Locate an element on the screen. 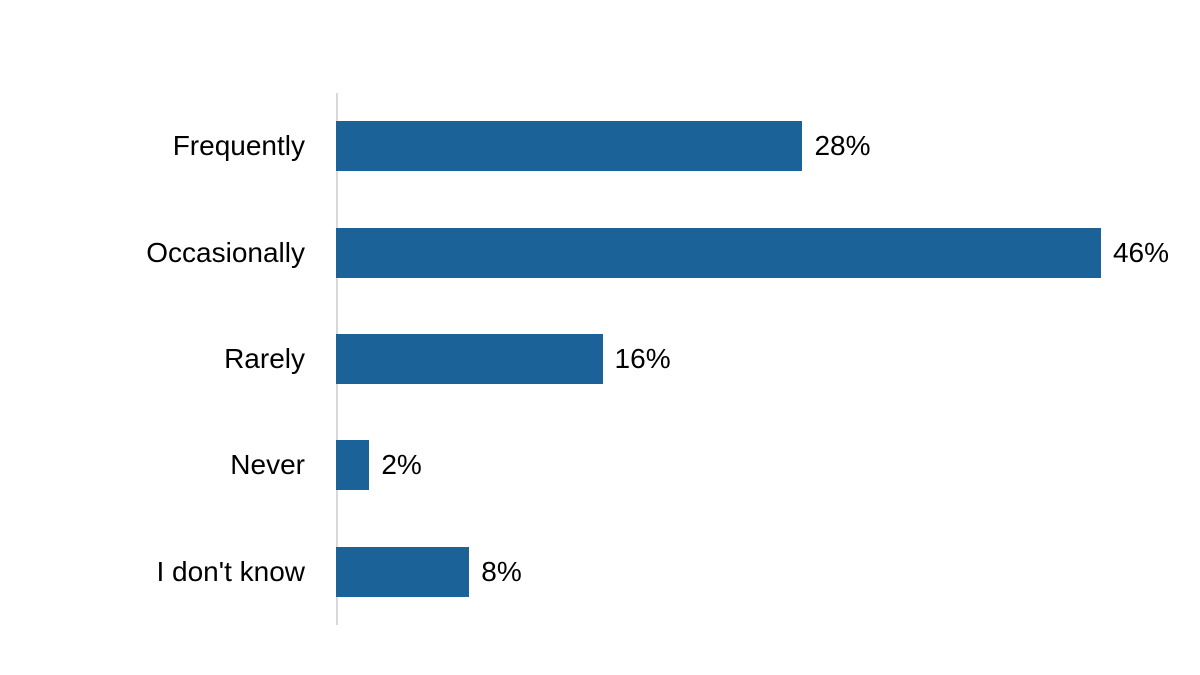 The image size is (1200, 675). bar-area: 28% is located at coordinates (752, 146).